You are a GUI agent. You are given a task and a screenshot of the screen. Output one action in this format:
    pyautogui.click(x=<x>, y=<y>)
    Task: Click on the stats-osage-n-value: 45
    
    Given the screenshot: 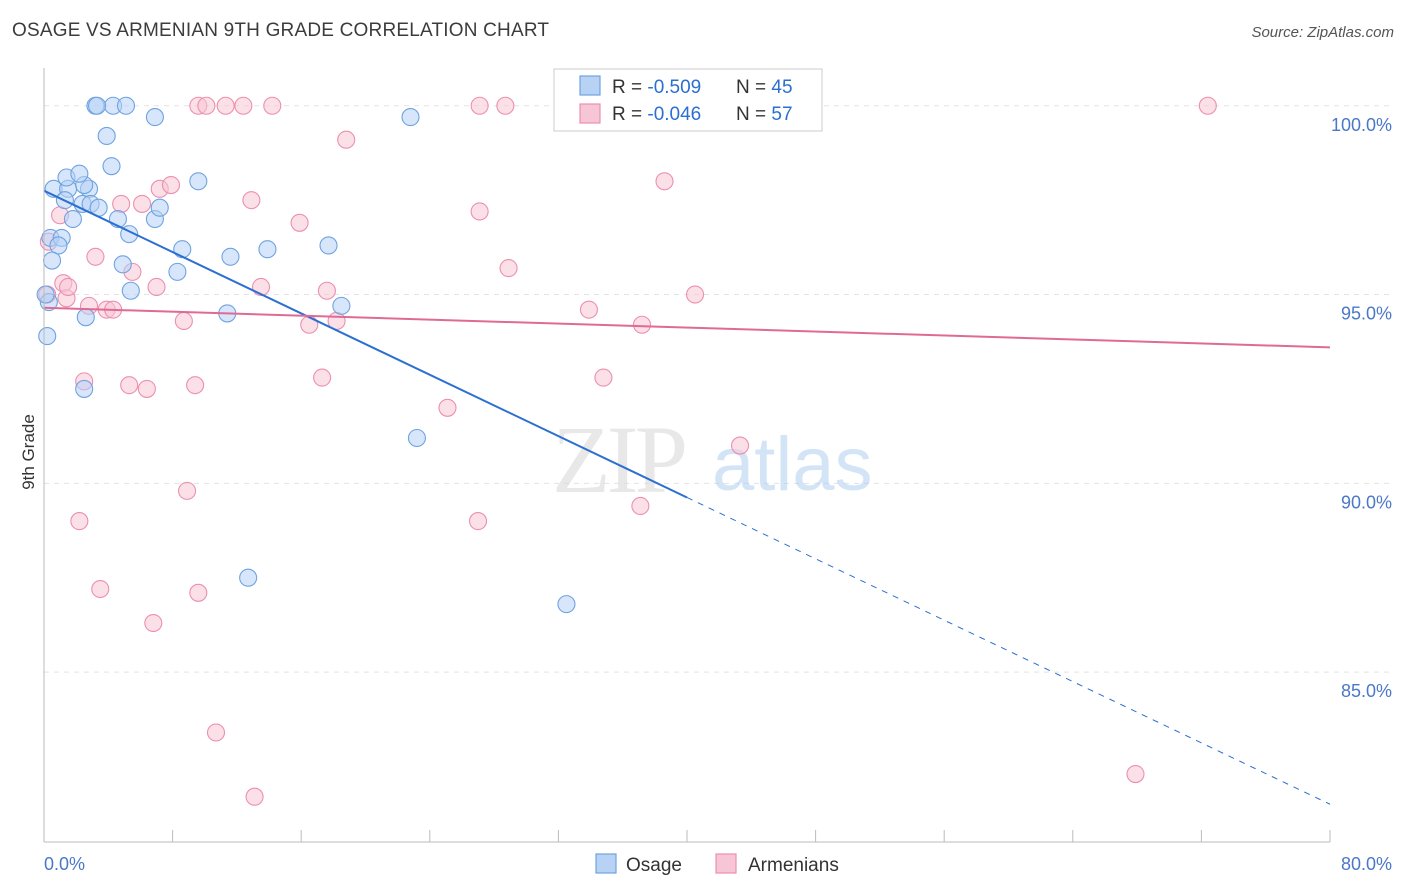 What is the action you would take?
    pyautogui.click(x=781, y=87)
    